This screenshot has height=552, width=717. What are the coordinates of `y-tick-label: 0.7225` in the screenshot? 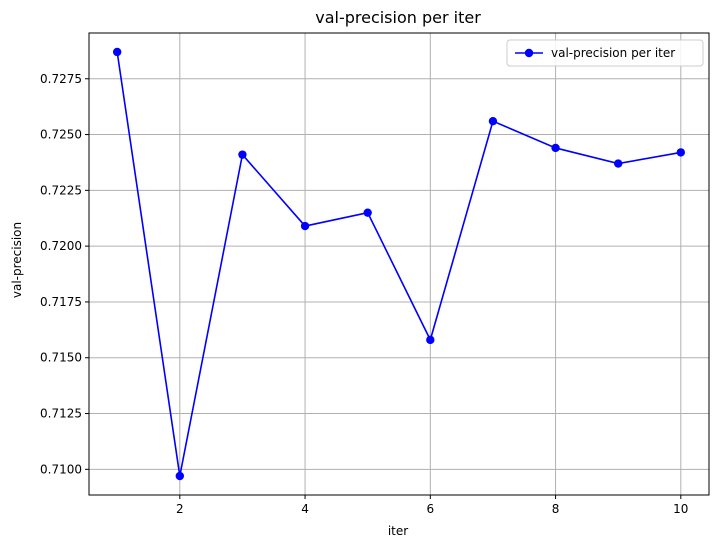 It's located at (61, 190).